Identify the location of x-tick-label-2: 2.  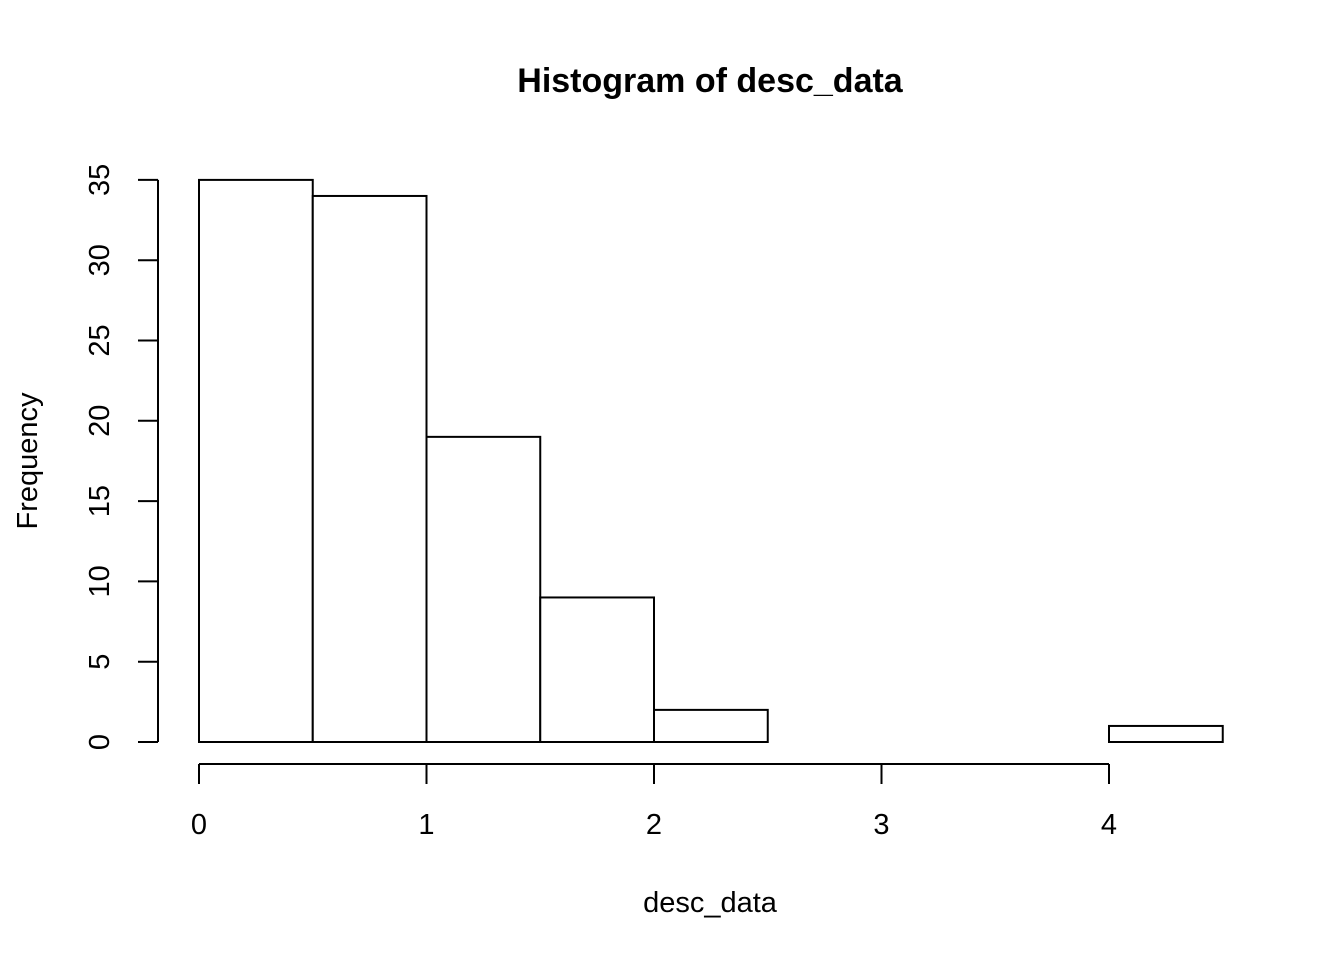
(654, 825).